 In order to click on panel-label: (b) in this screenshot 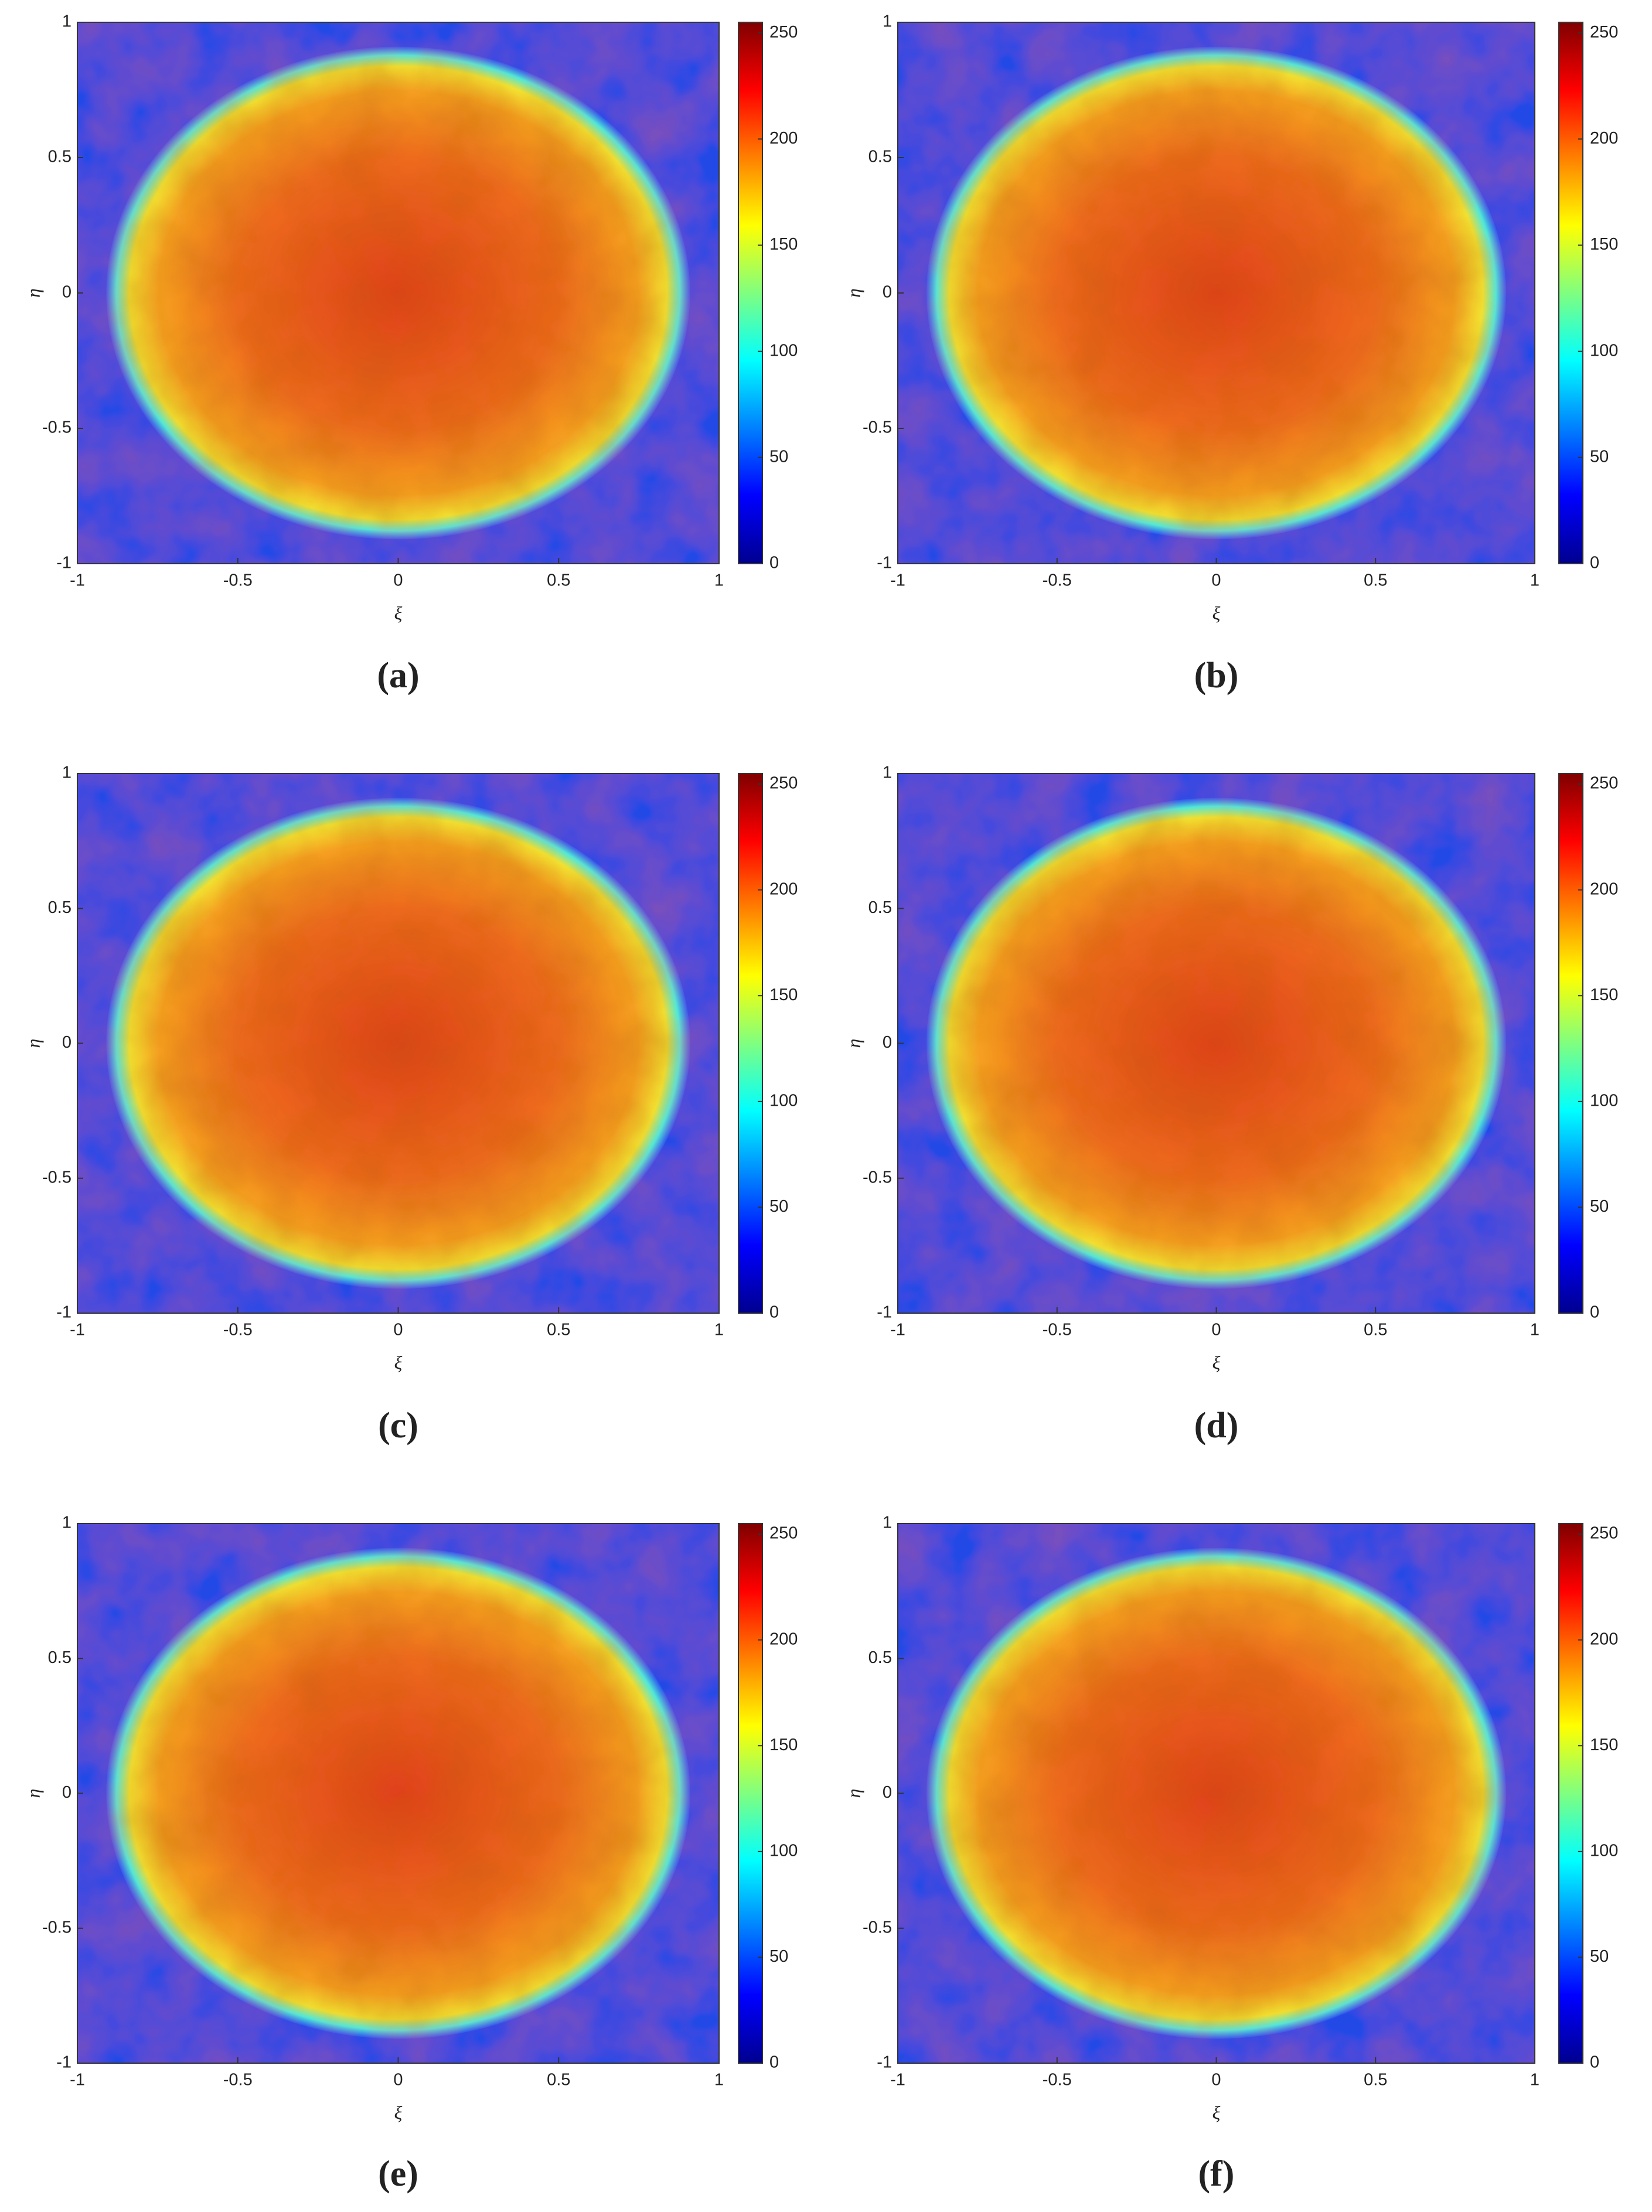, I will do `click(1216, 676)`.